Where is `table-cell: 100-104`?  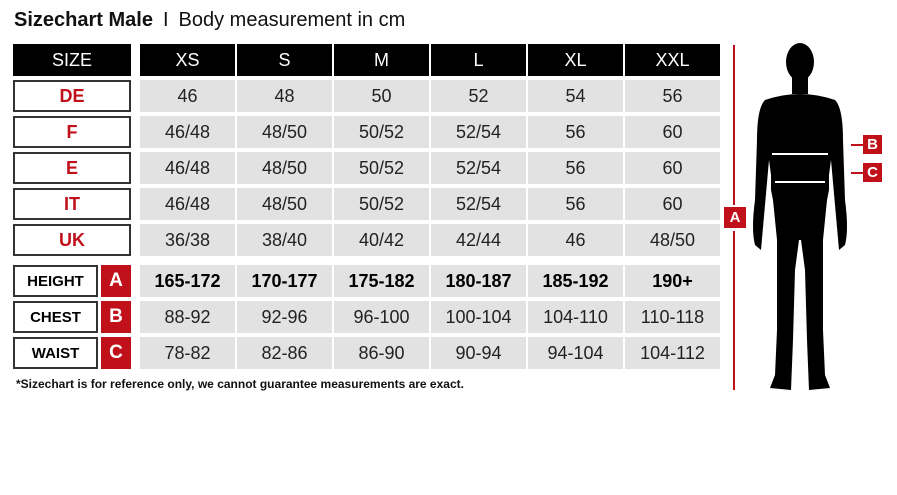
table-cell: 100-104 is located at coordinates (478, 317).